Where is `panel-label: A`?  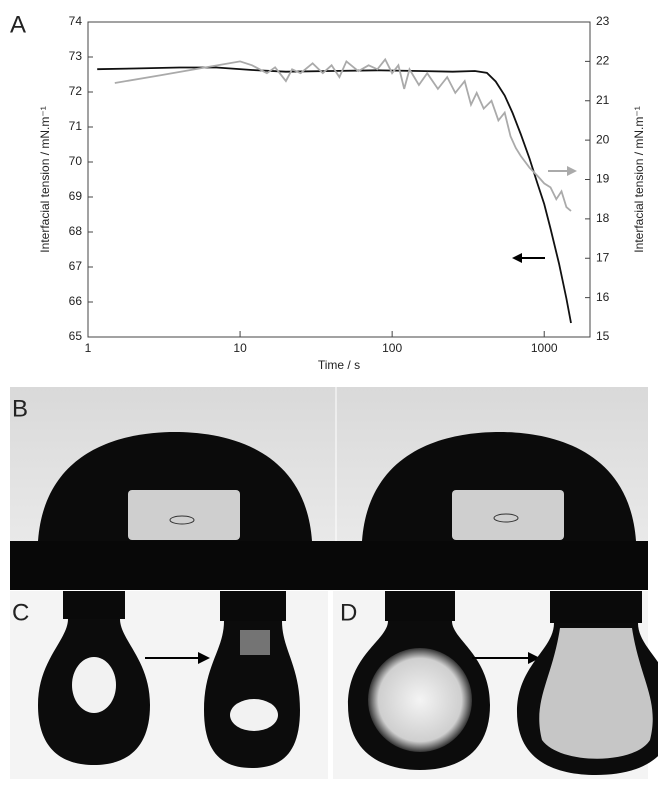 panel-label: A is located at coordinates (18, 24).